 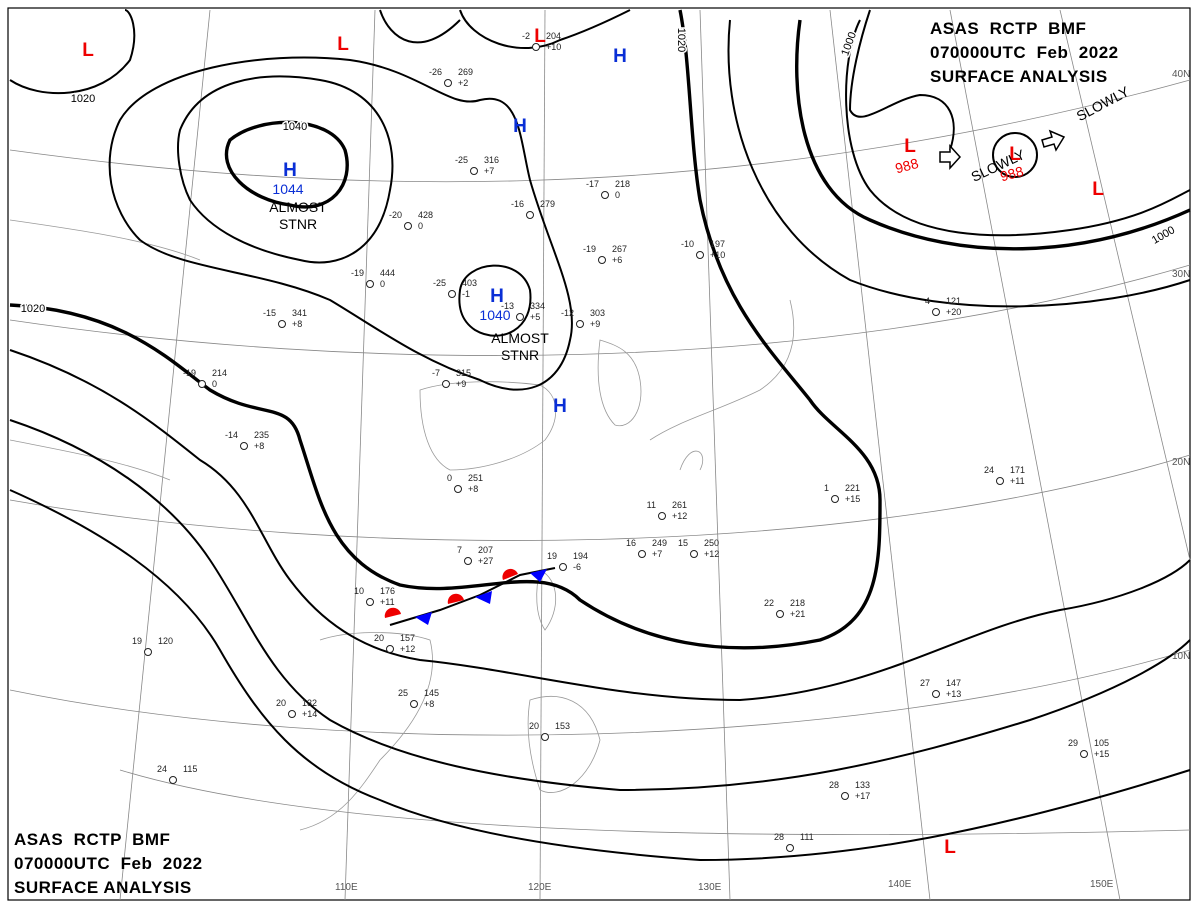 I want to click on station-tendency: +6, so click(x=617, y=260).